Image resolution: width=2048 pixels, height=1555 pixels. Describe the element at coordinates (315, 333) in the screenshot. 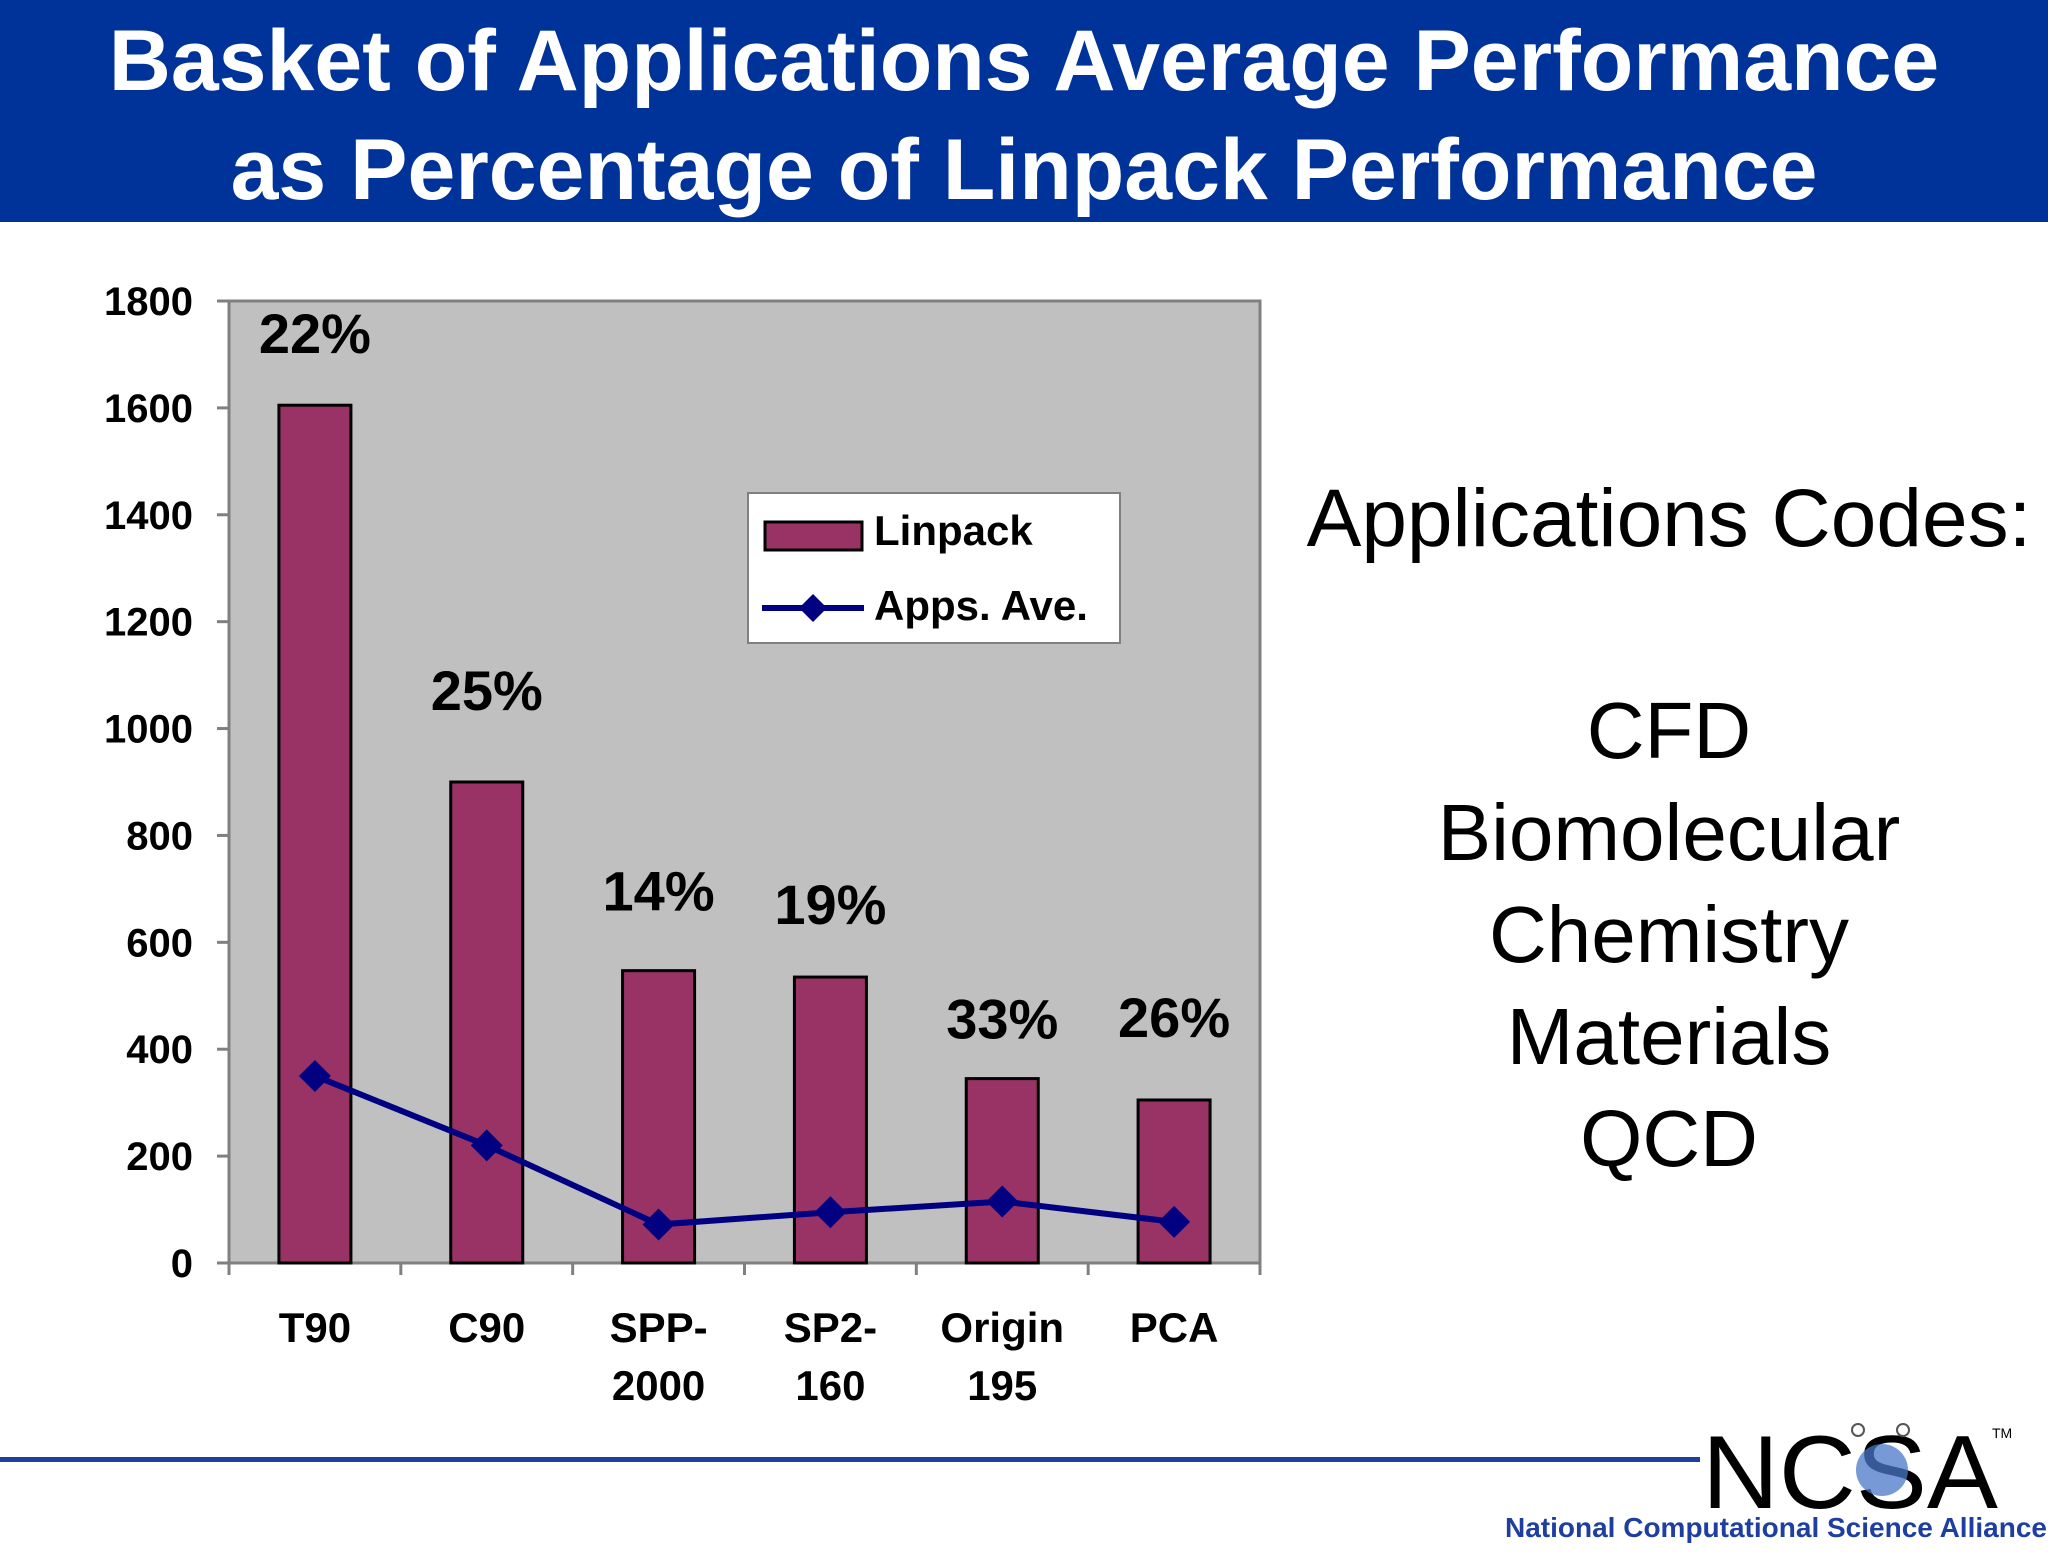

I see `bar-percentage-label: 22%` at that location.